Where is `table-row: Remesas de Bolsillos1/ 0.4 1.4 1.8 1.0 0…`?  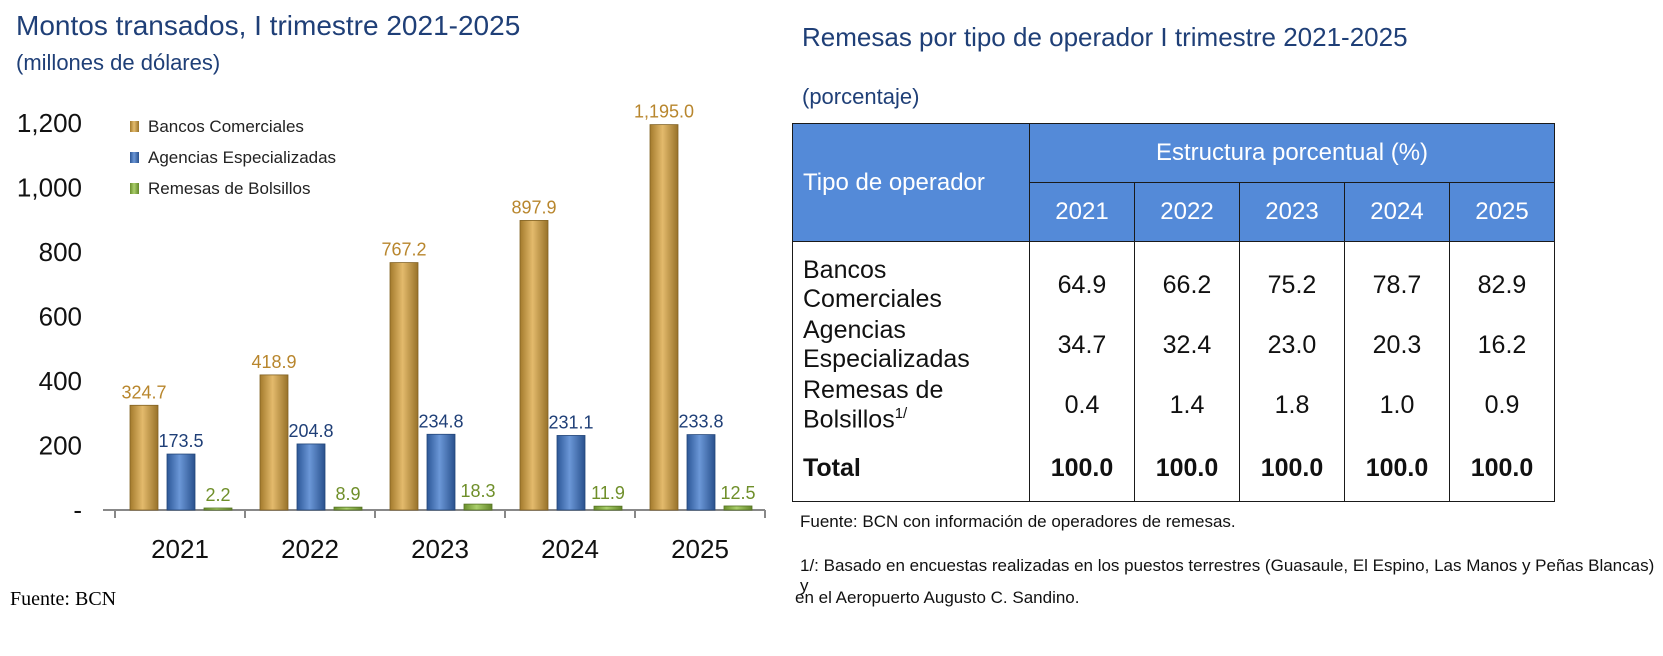
table-row: Remesas de Bolsillos1/ 0.4 1.4 1.8 1.0 0… is located at coordinates (1173, 405).